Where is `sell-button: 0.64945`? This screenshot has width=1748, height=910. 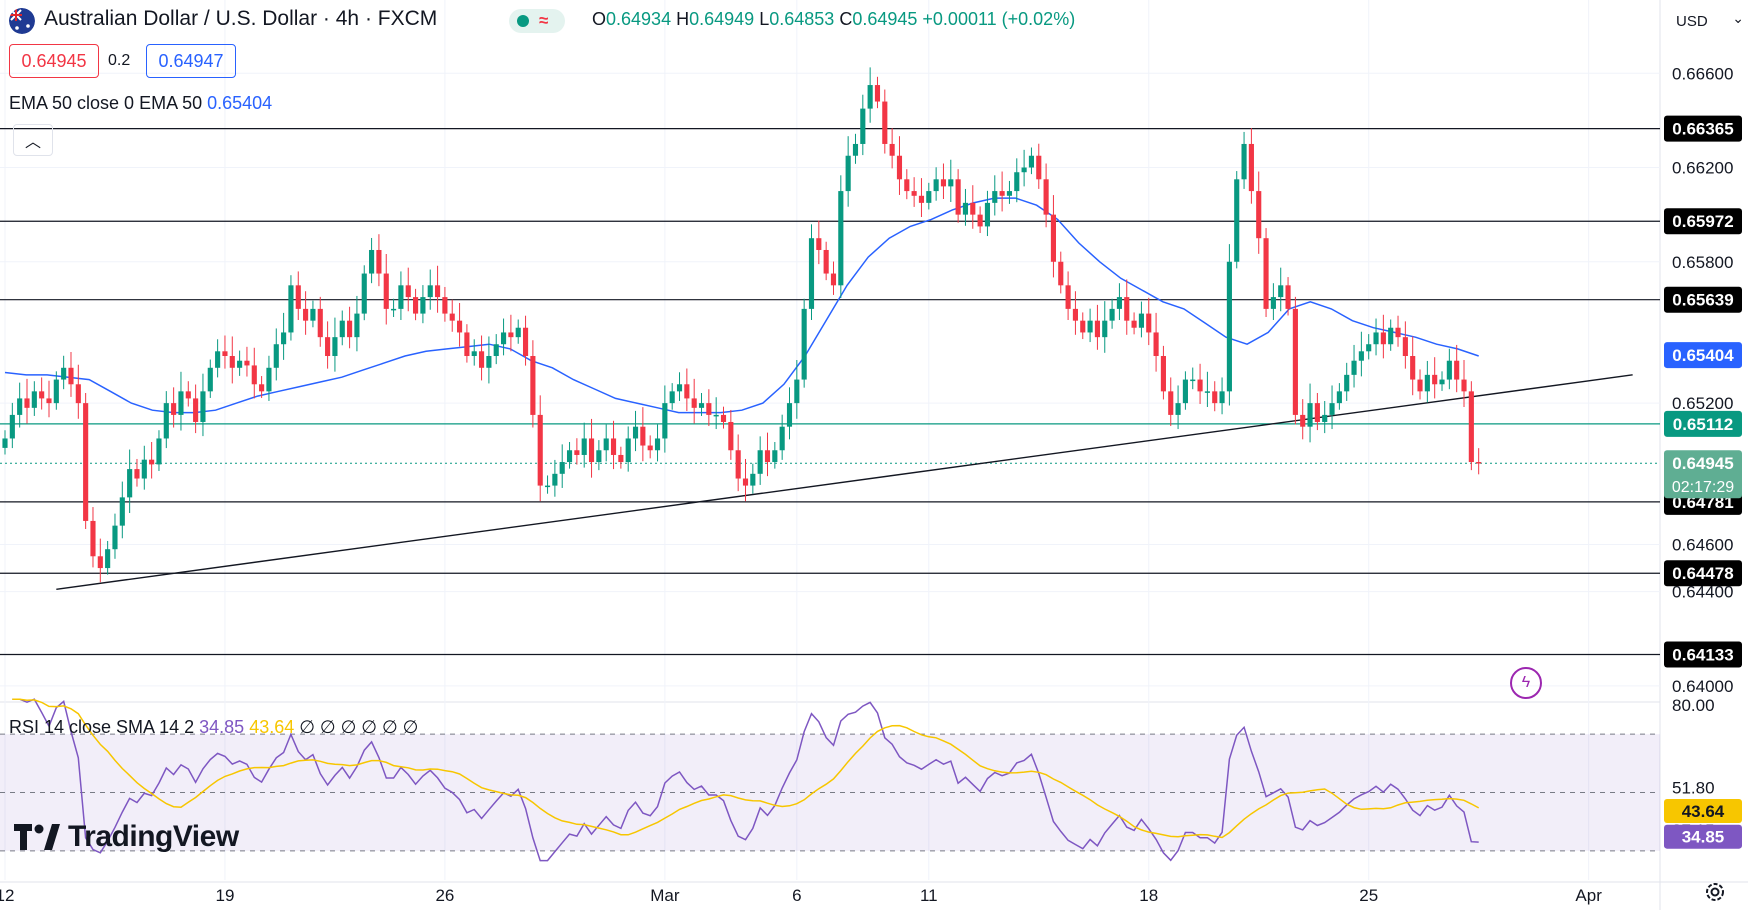
sell-button: 0.64945 is located at coordinates (54, 61).